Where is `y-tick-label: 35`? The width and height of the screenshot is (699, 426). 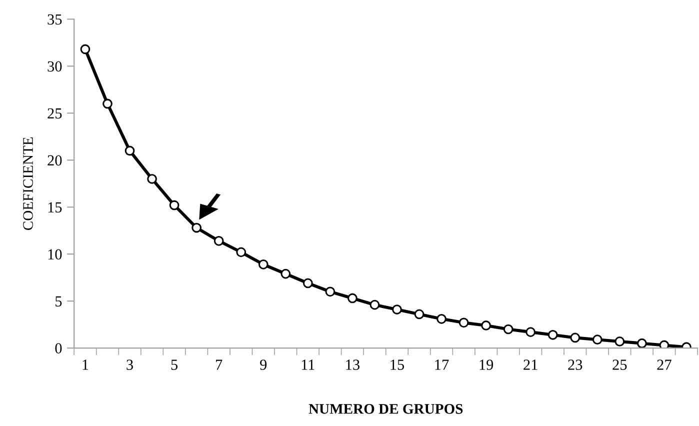 y-tick-label: 35 is located at coordinates (55, 19).